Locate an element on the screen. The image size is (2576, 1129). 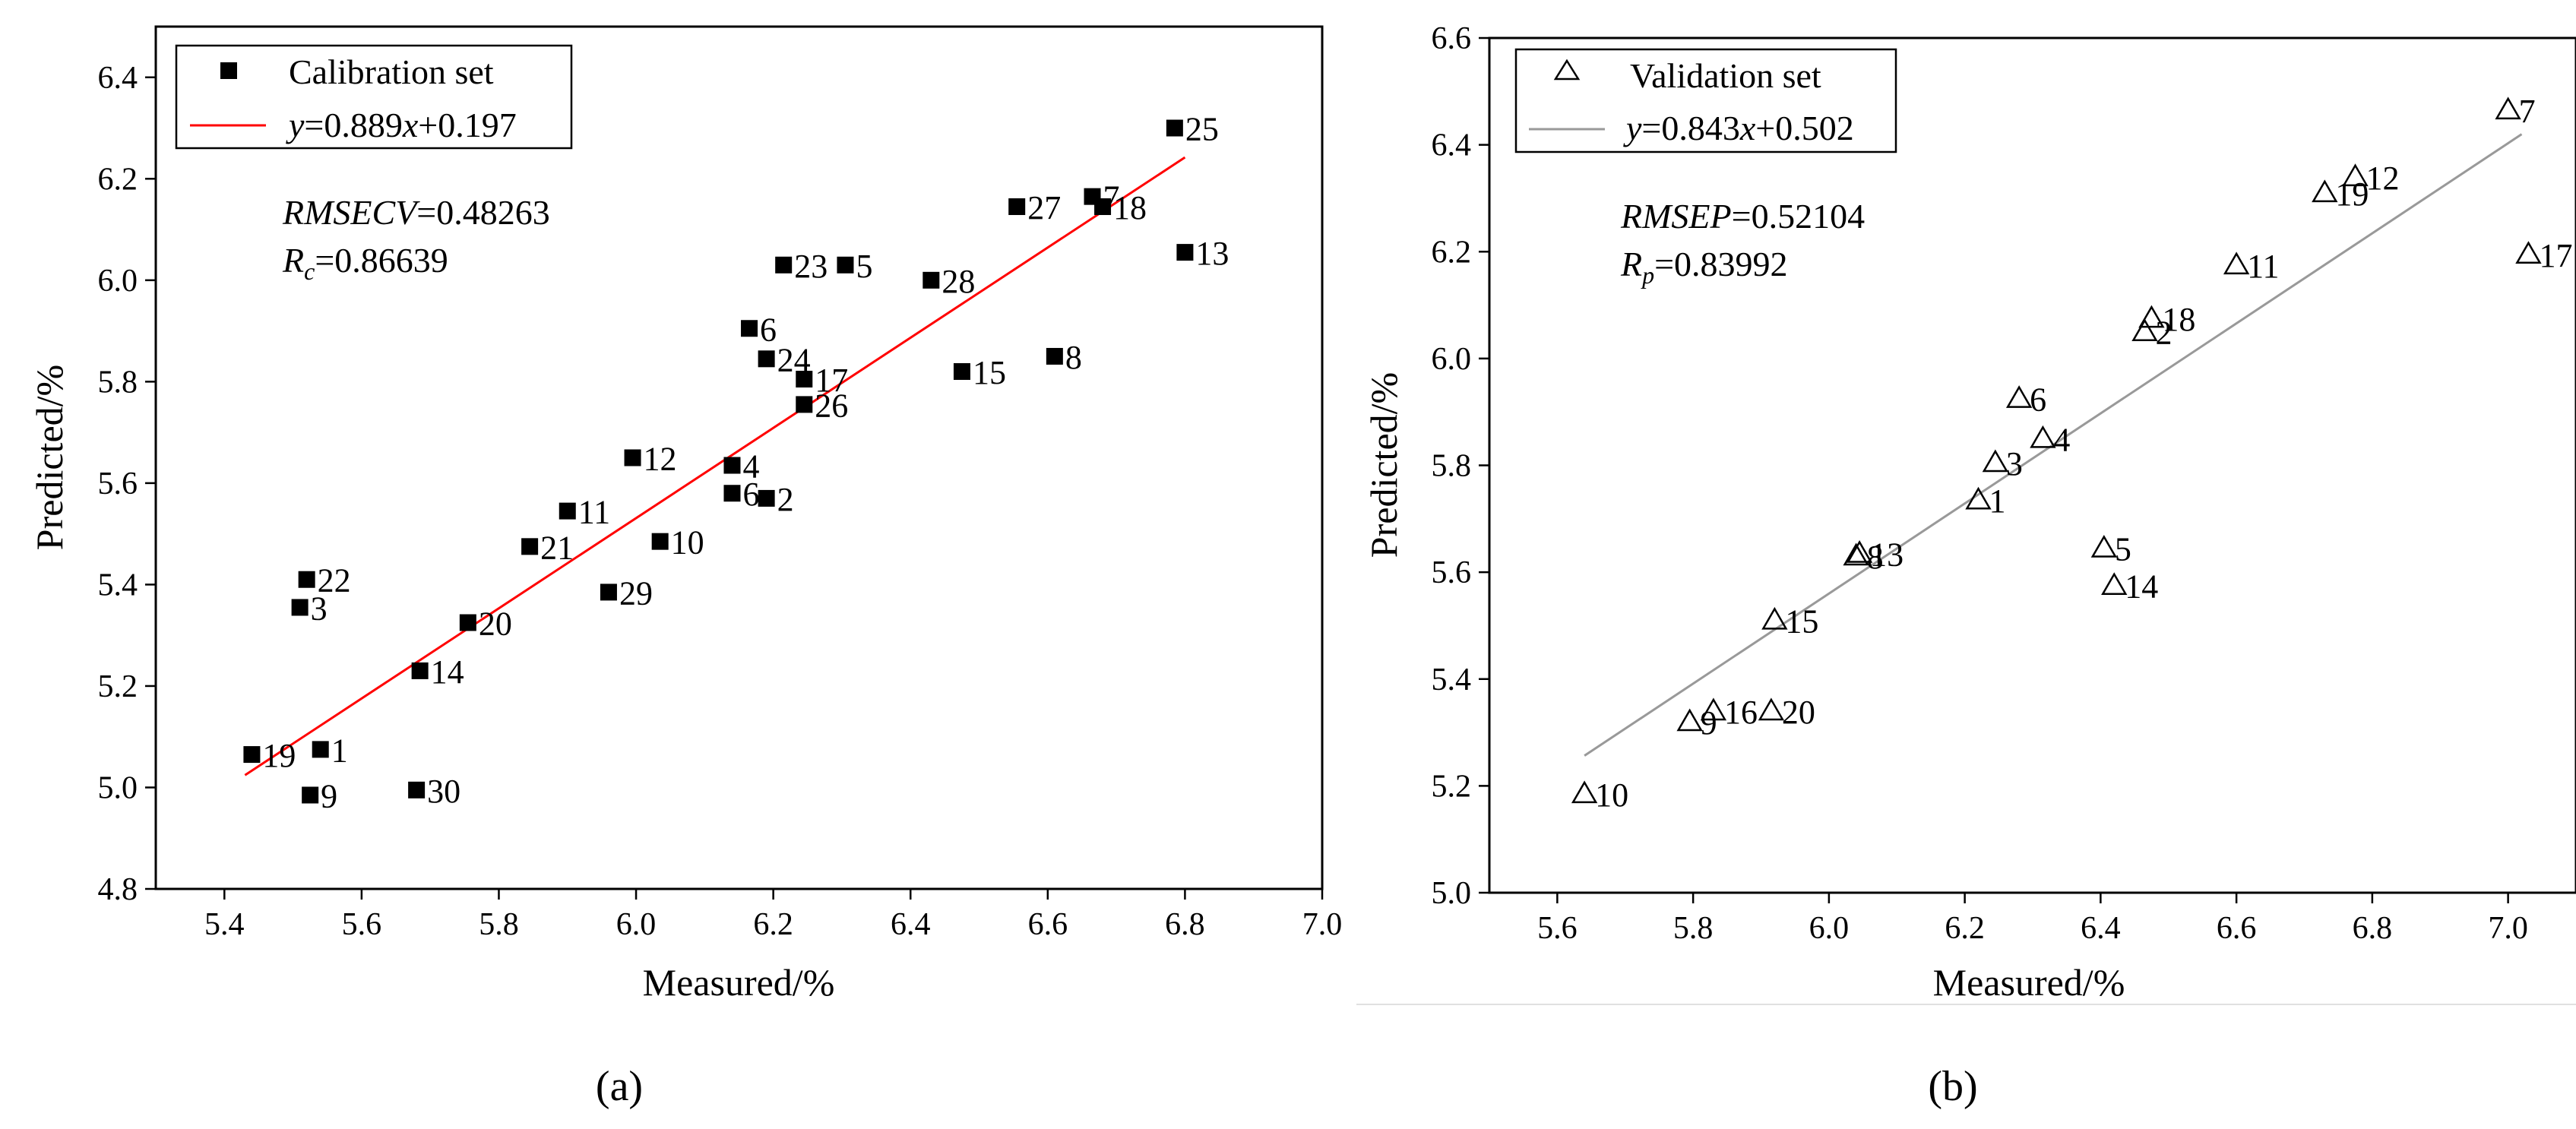
data-point-label: 2 is located at coordinates (2163, 334).